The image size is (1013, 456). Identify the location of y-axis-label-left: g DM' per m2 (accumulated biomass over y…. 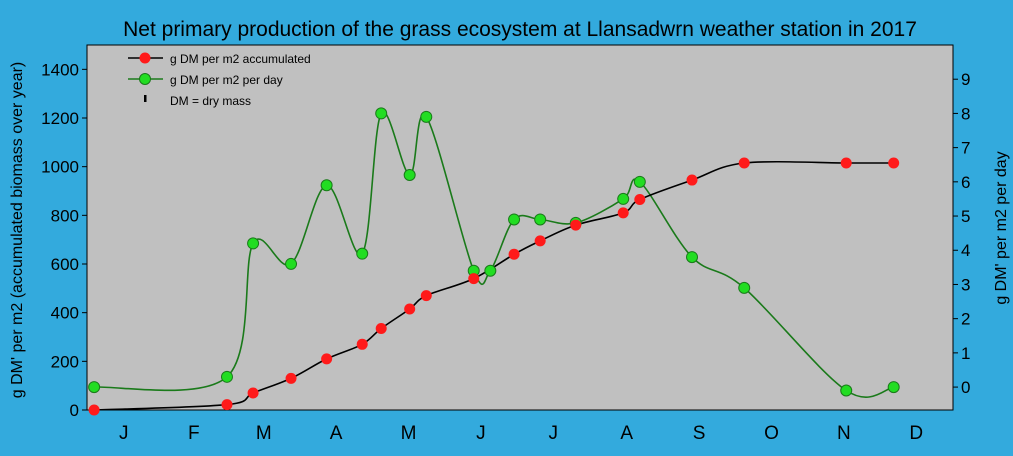
(17, 230).